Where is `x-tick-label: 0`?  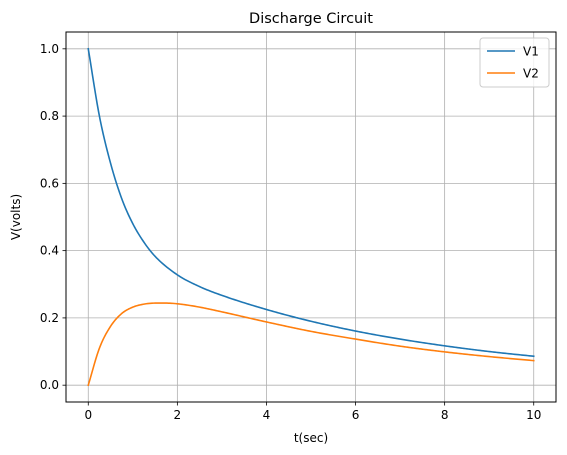
x-tick-label: 0 is located at coordinates (88, 415).